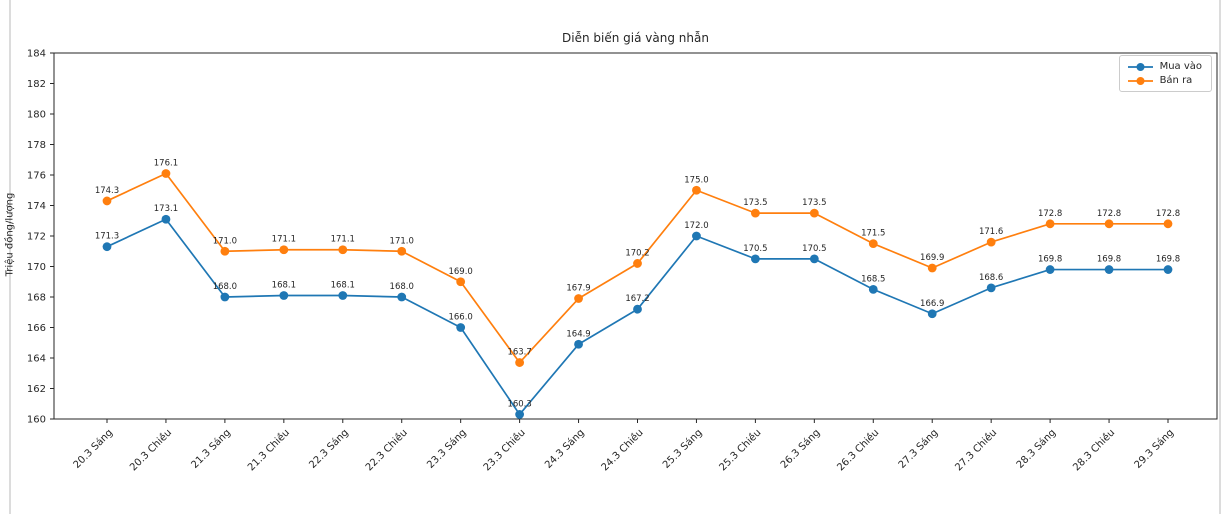 The height and width of the screenshot is (514, 1230). Describe the element at coordinates (36, 328) in the screenshot. I see `y-tick-label: 166` at that location.